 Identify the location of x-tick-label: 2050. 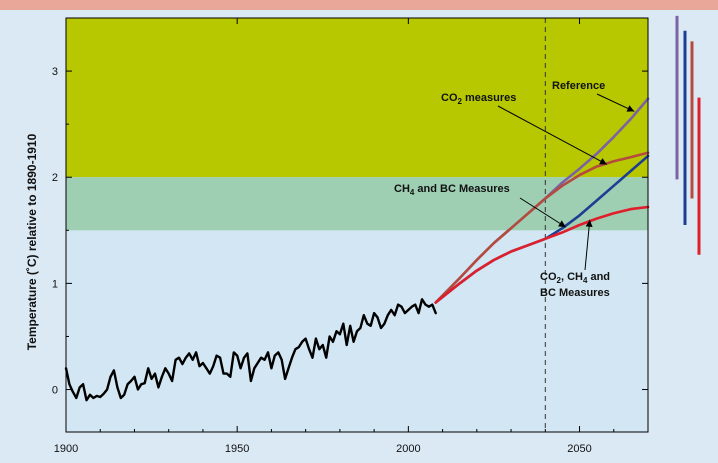
(579, 449).